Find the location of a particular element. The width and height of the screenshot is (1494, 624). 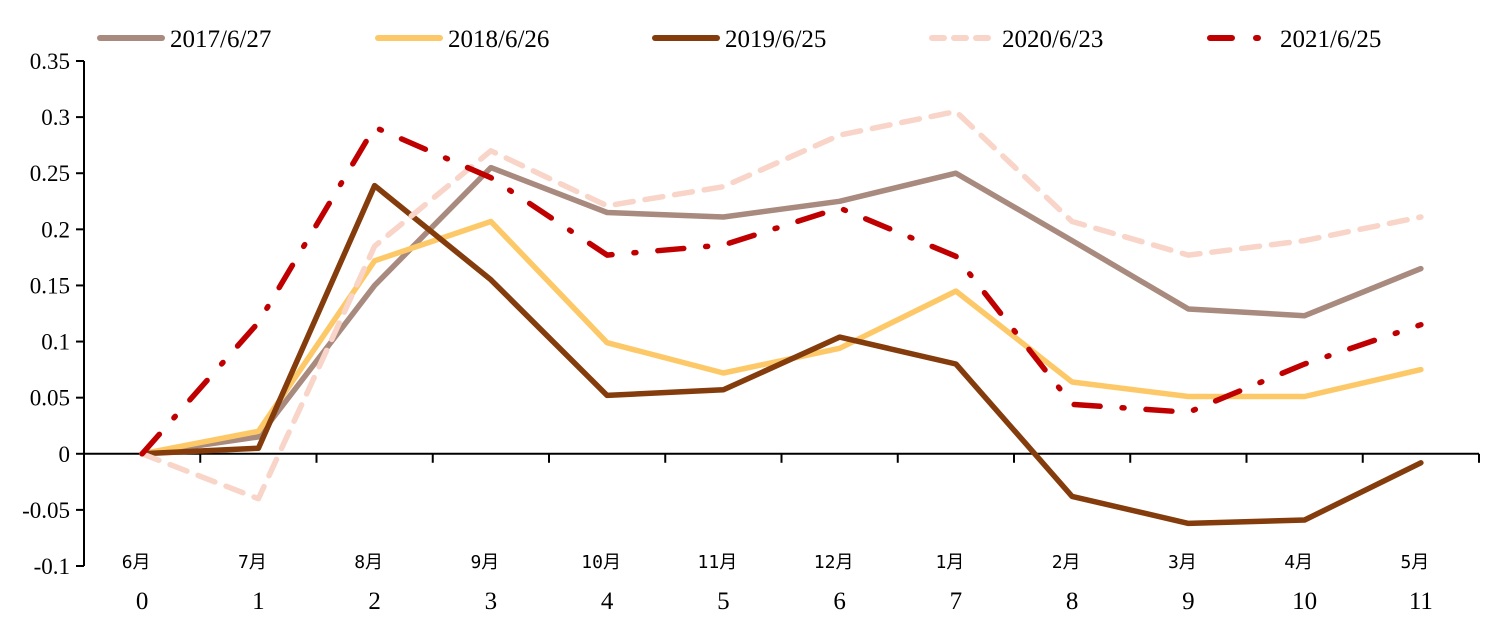

legend-label: 2019/6/25 is located at coordinates (775, 39).